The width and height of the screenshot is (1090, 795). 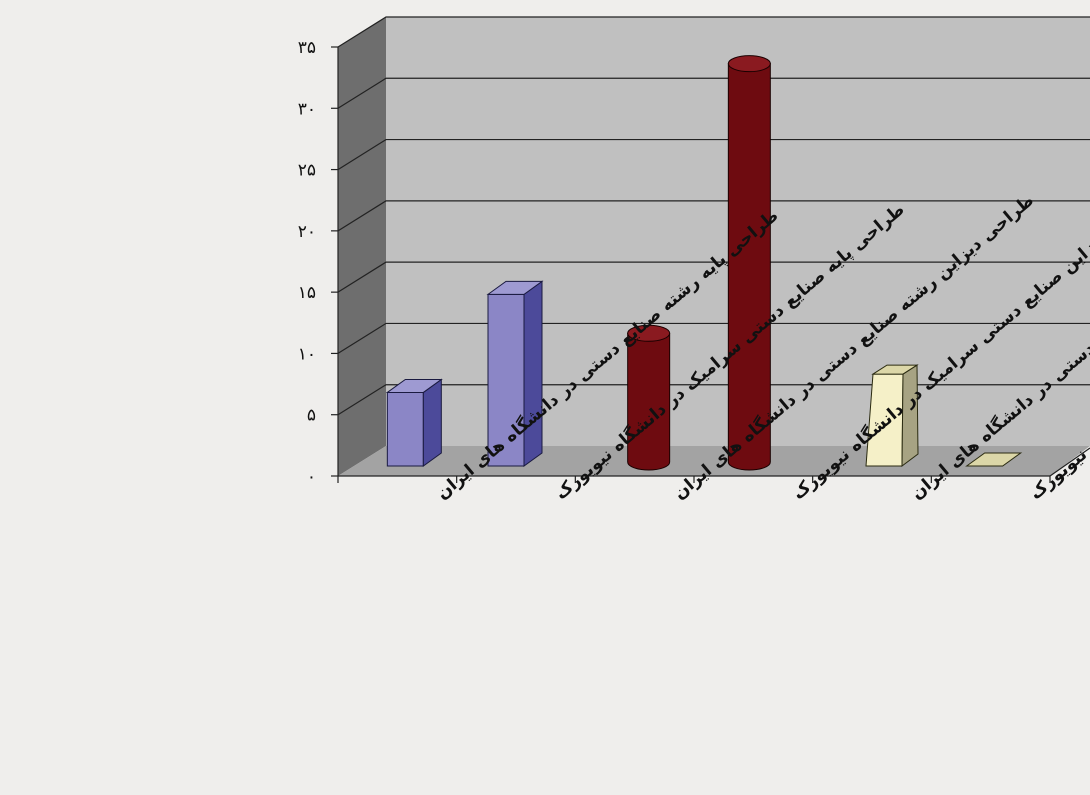 What do you see at coordinates (405, 429) in the screenshot?
I see `bar-box-front` at bounding box center [405, 429].